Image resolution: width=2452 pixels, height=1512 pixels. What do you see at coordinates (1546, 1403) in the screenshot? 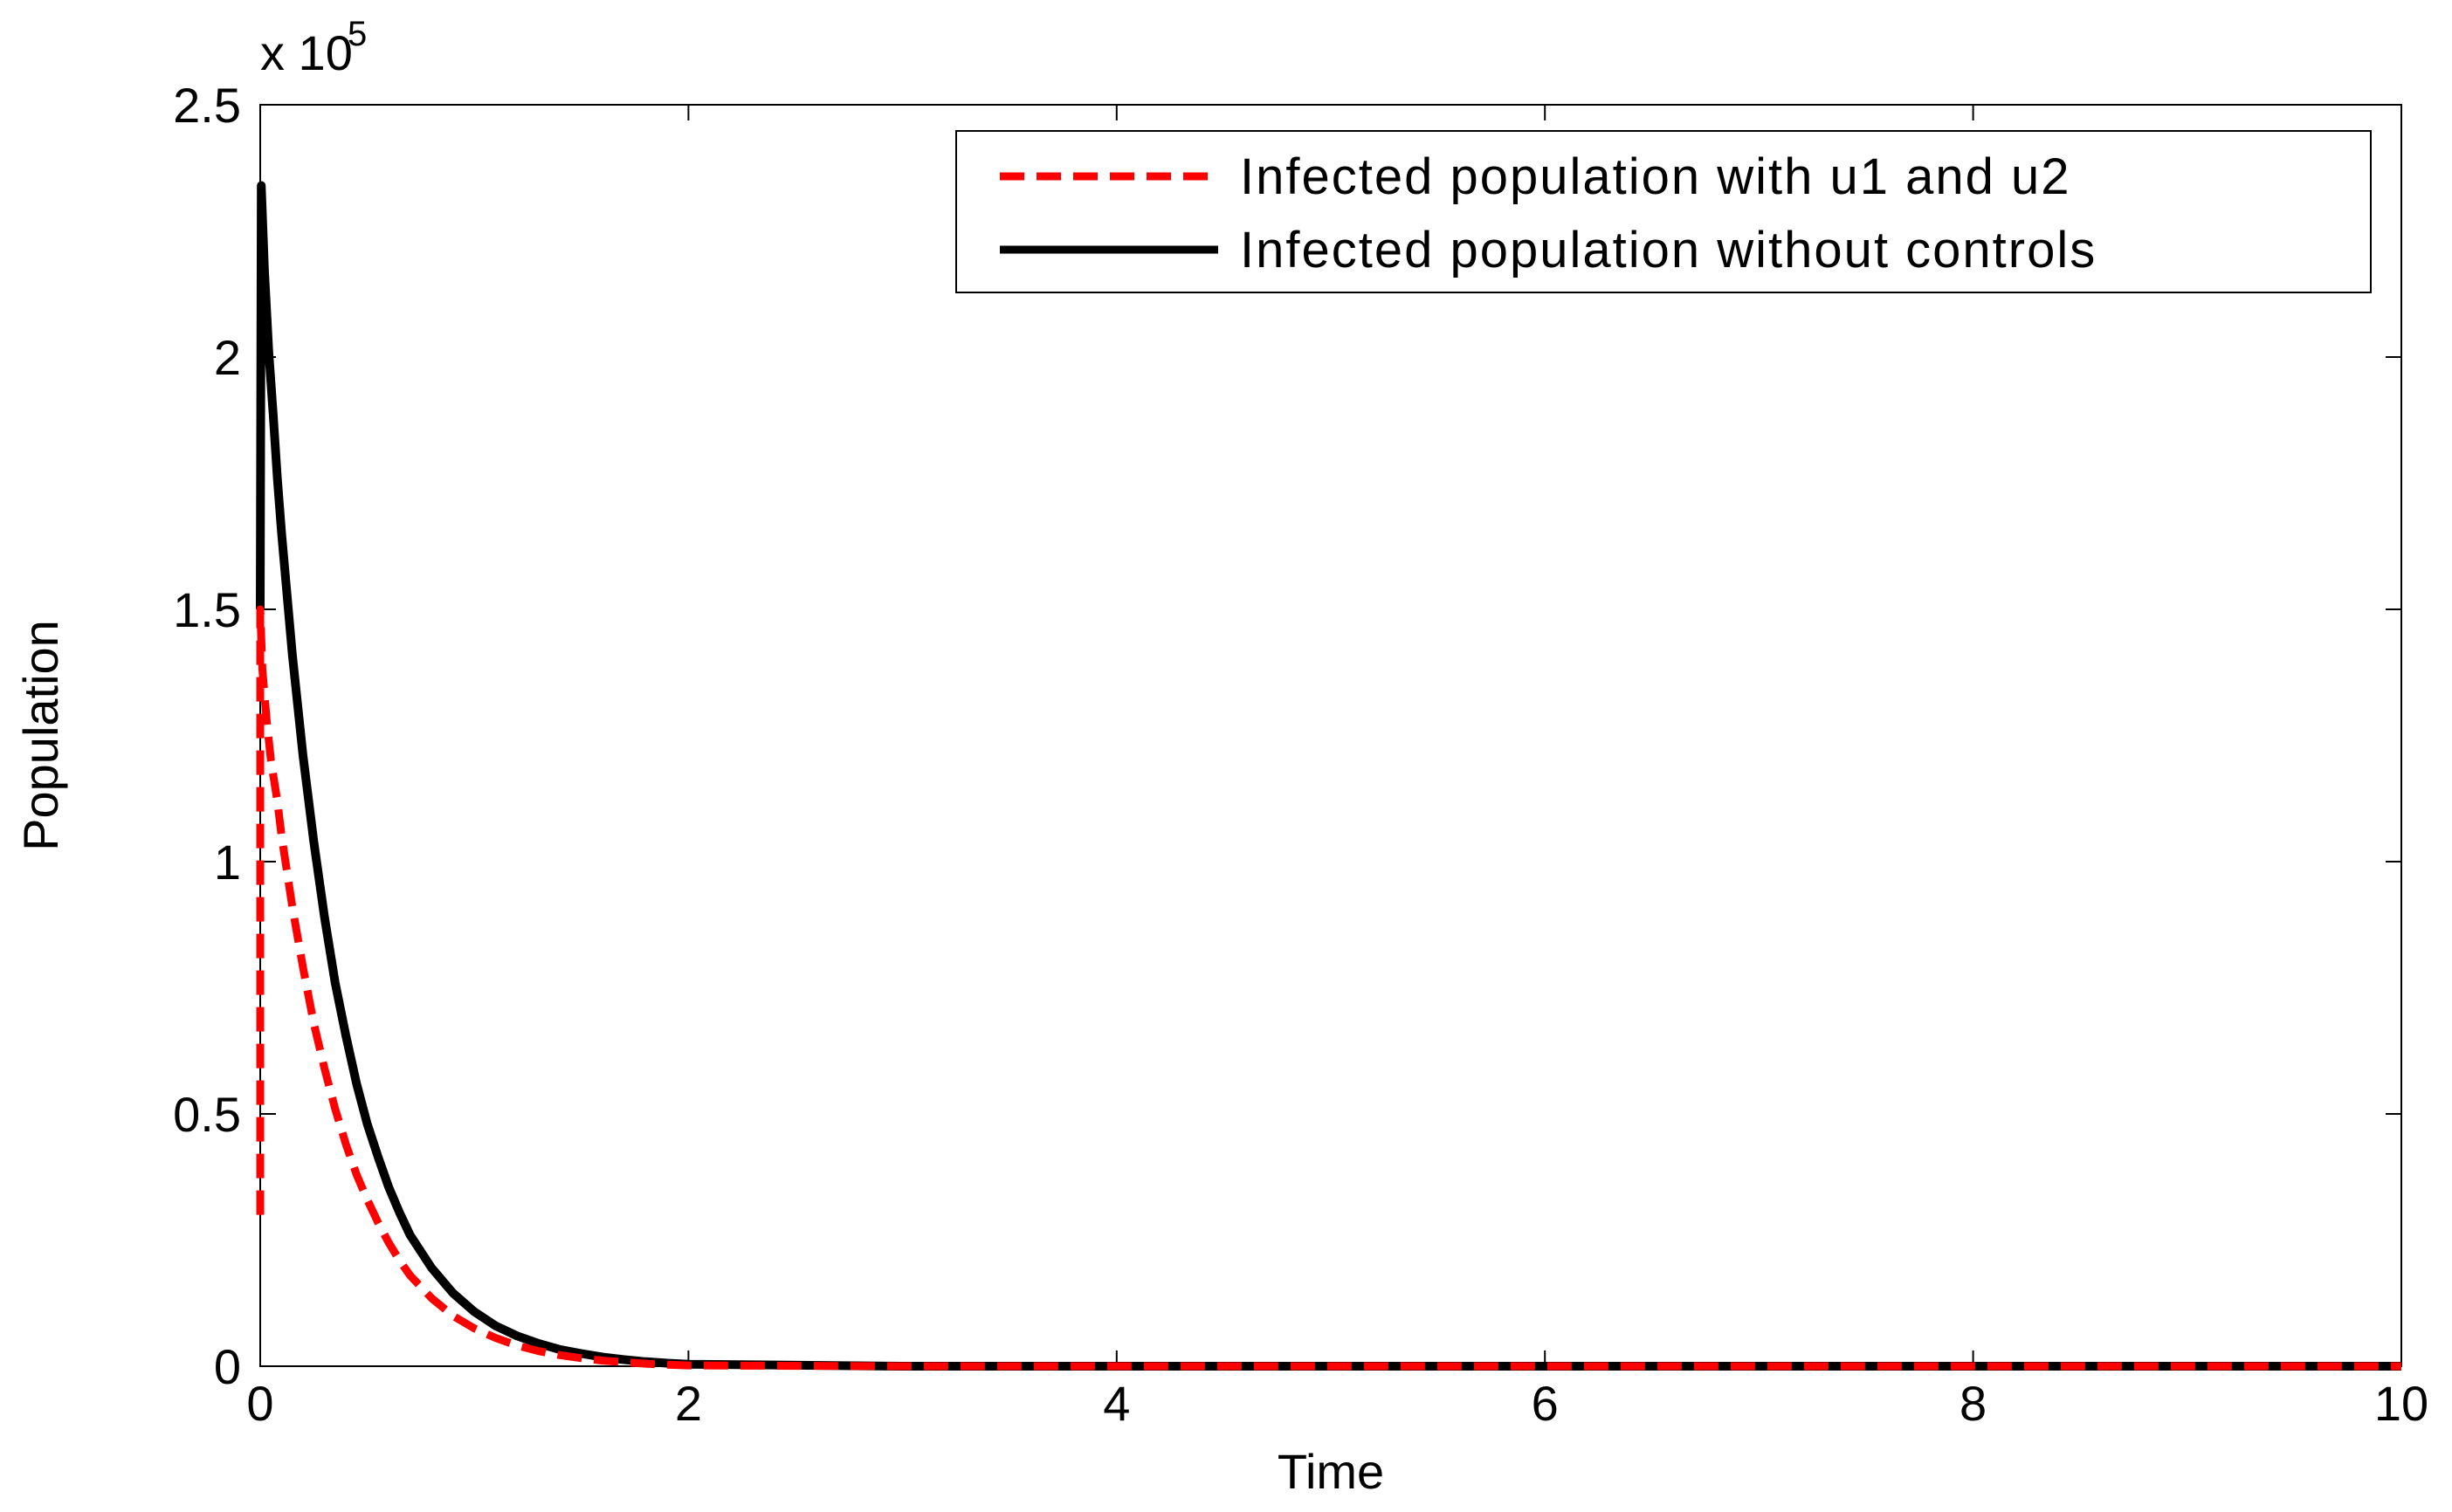
I see `x-tick-label: 6` at bounding box center [1546, 1403].